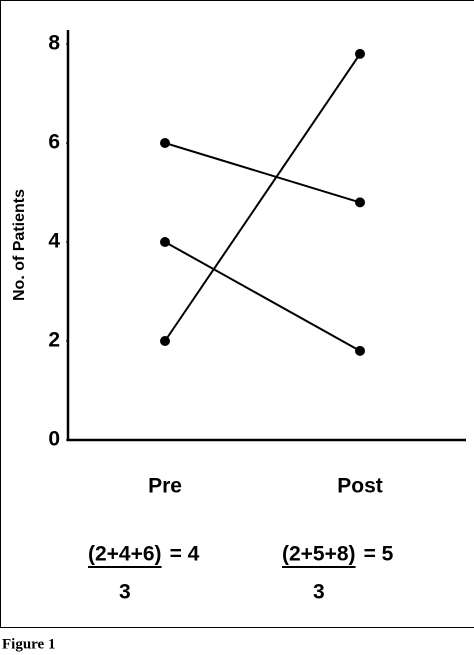 The image size is (474, 655). Describe the element at coordinates (185, 554) in the screenshot. I see `formula-result: = 4` at that location.